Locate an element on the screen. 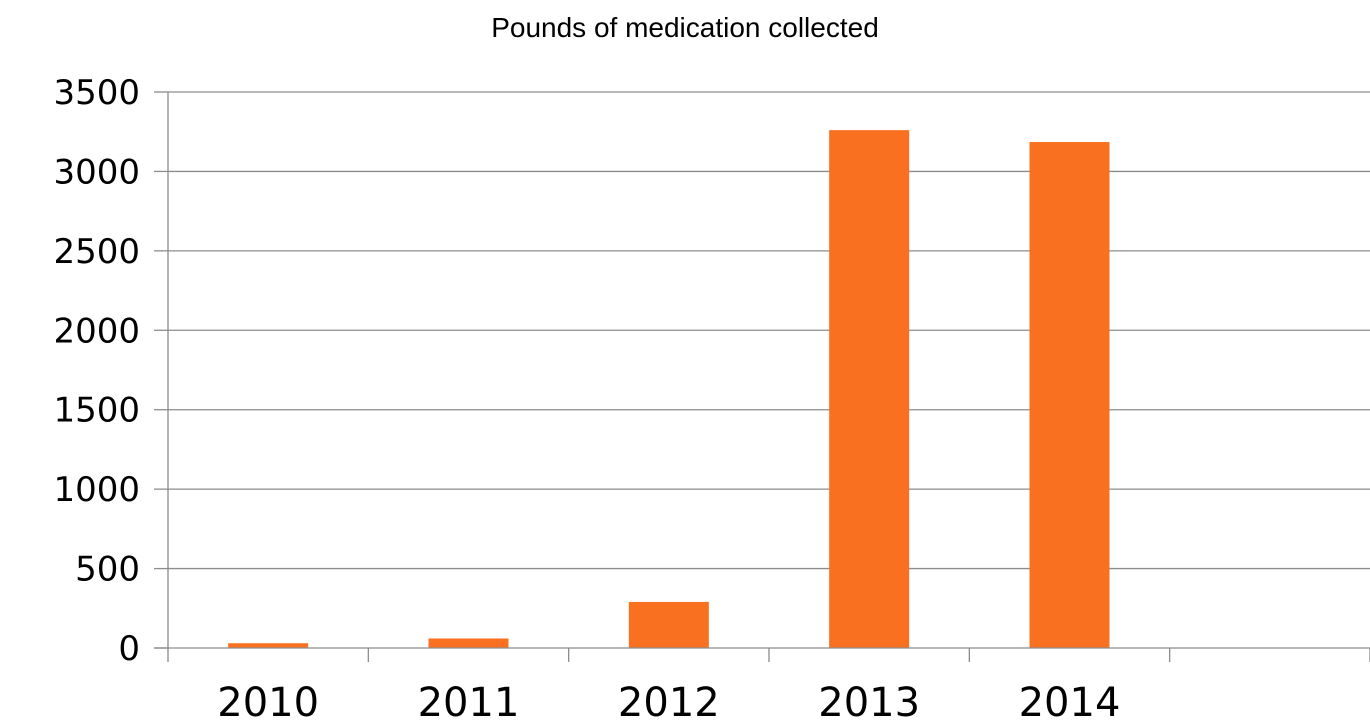 The image size is (1370, 728). y-tick-label: 2500 is located at coordinates (96, 252).